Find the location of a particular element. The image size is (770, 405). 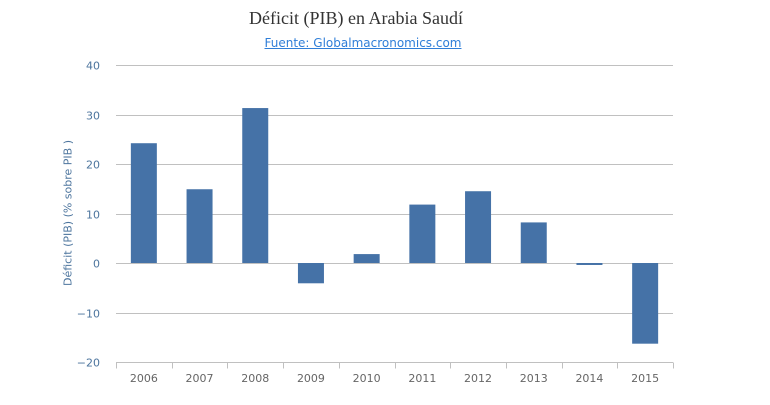

y-tick-label: 40 is located at coordinates (93, 66).